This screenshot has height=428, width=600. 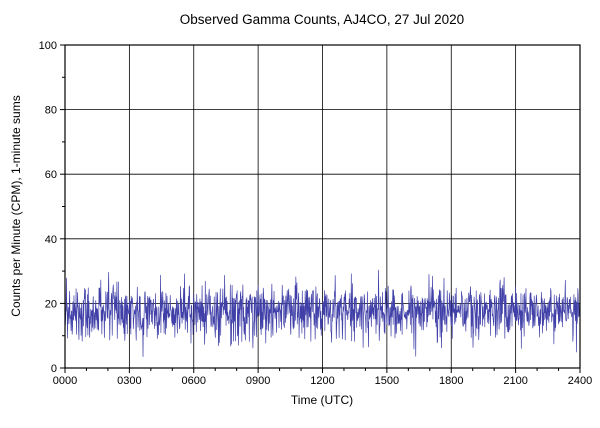 I want to click on x-tick-label: 2100, so click(x=515, y=381).